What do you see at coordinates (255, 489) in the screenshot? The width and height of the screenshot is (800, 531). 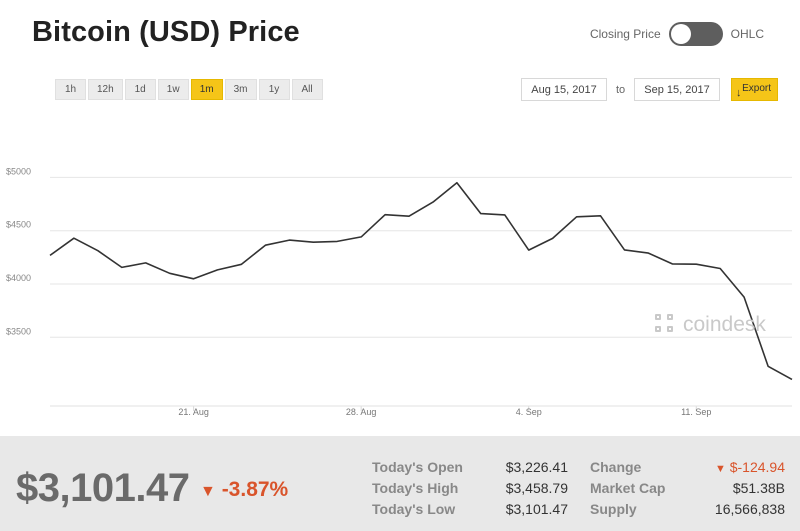 I see `change-percent-value: -3.87%` at bounding box center [255, 489].